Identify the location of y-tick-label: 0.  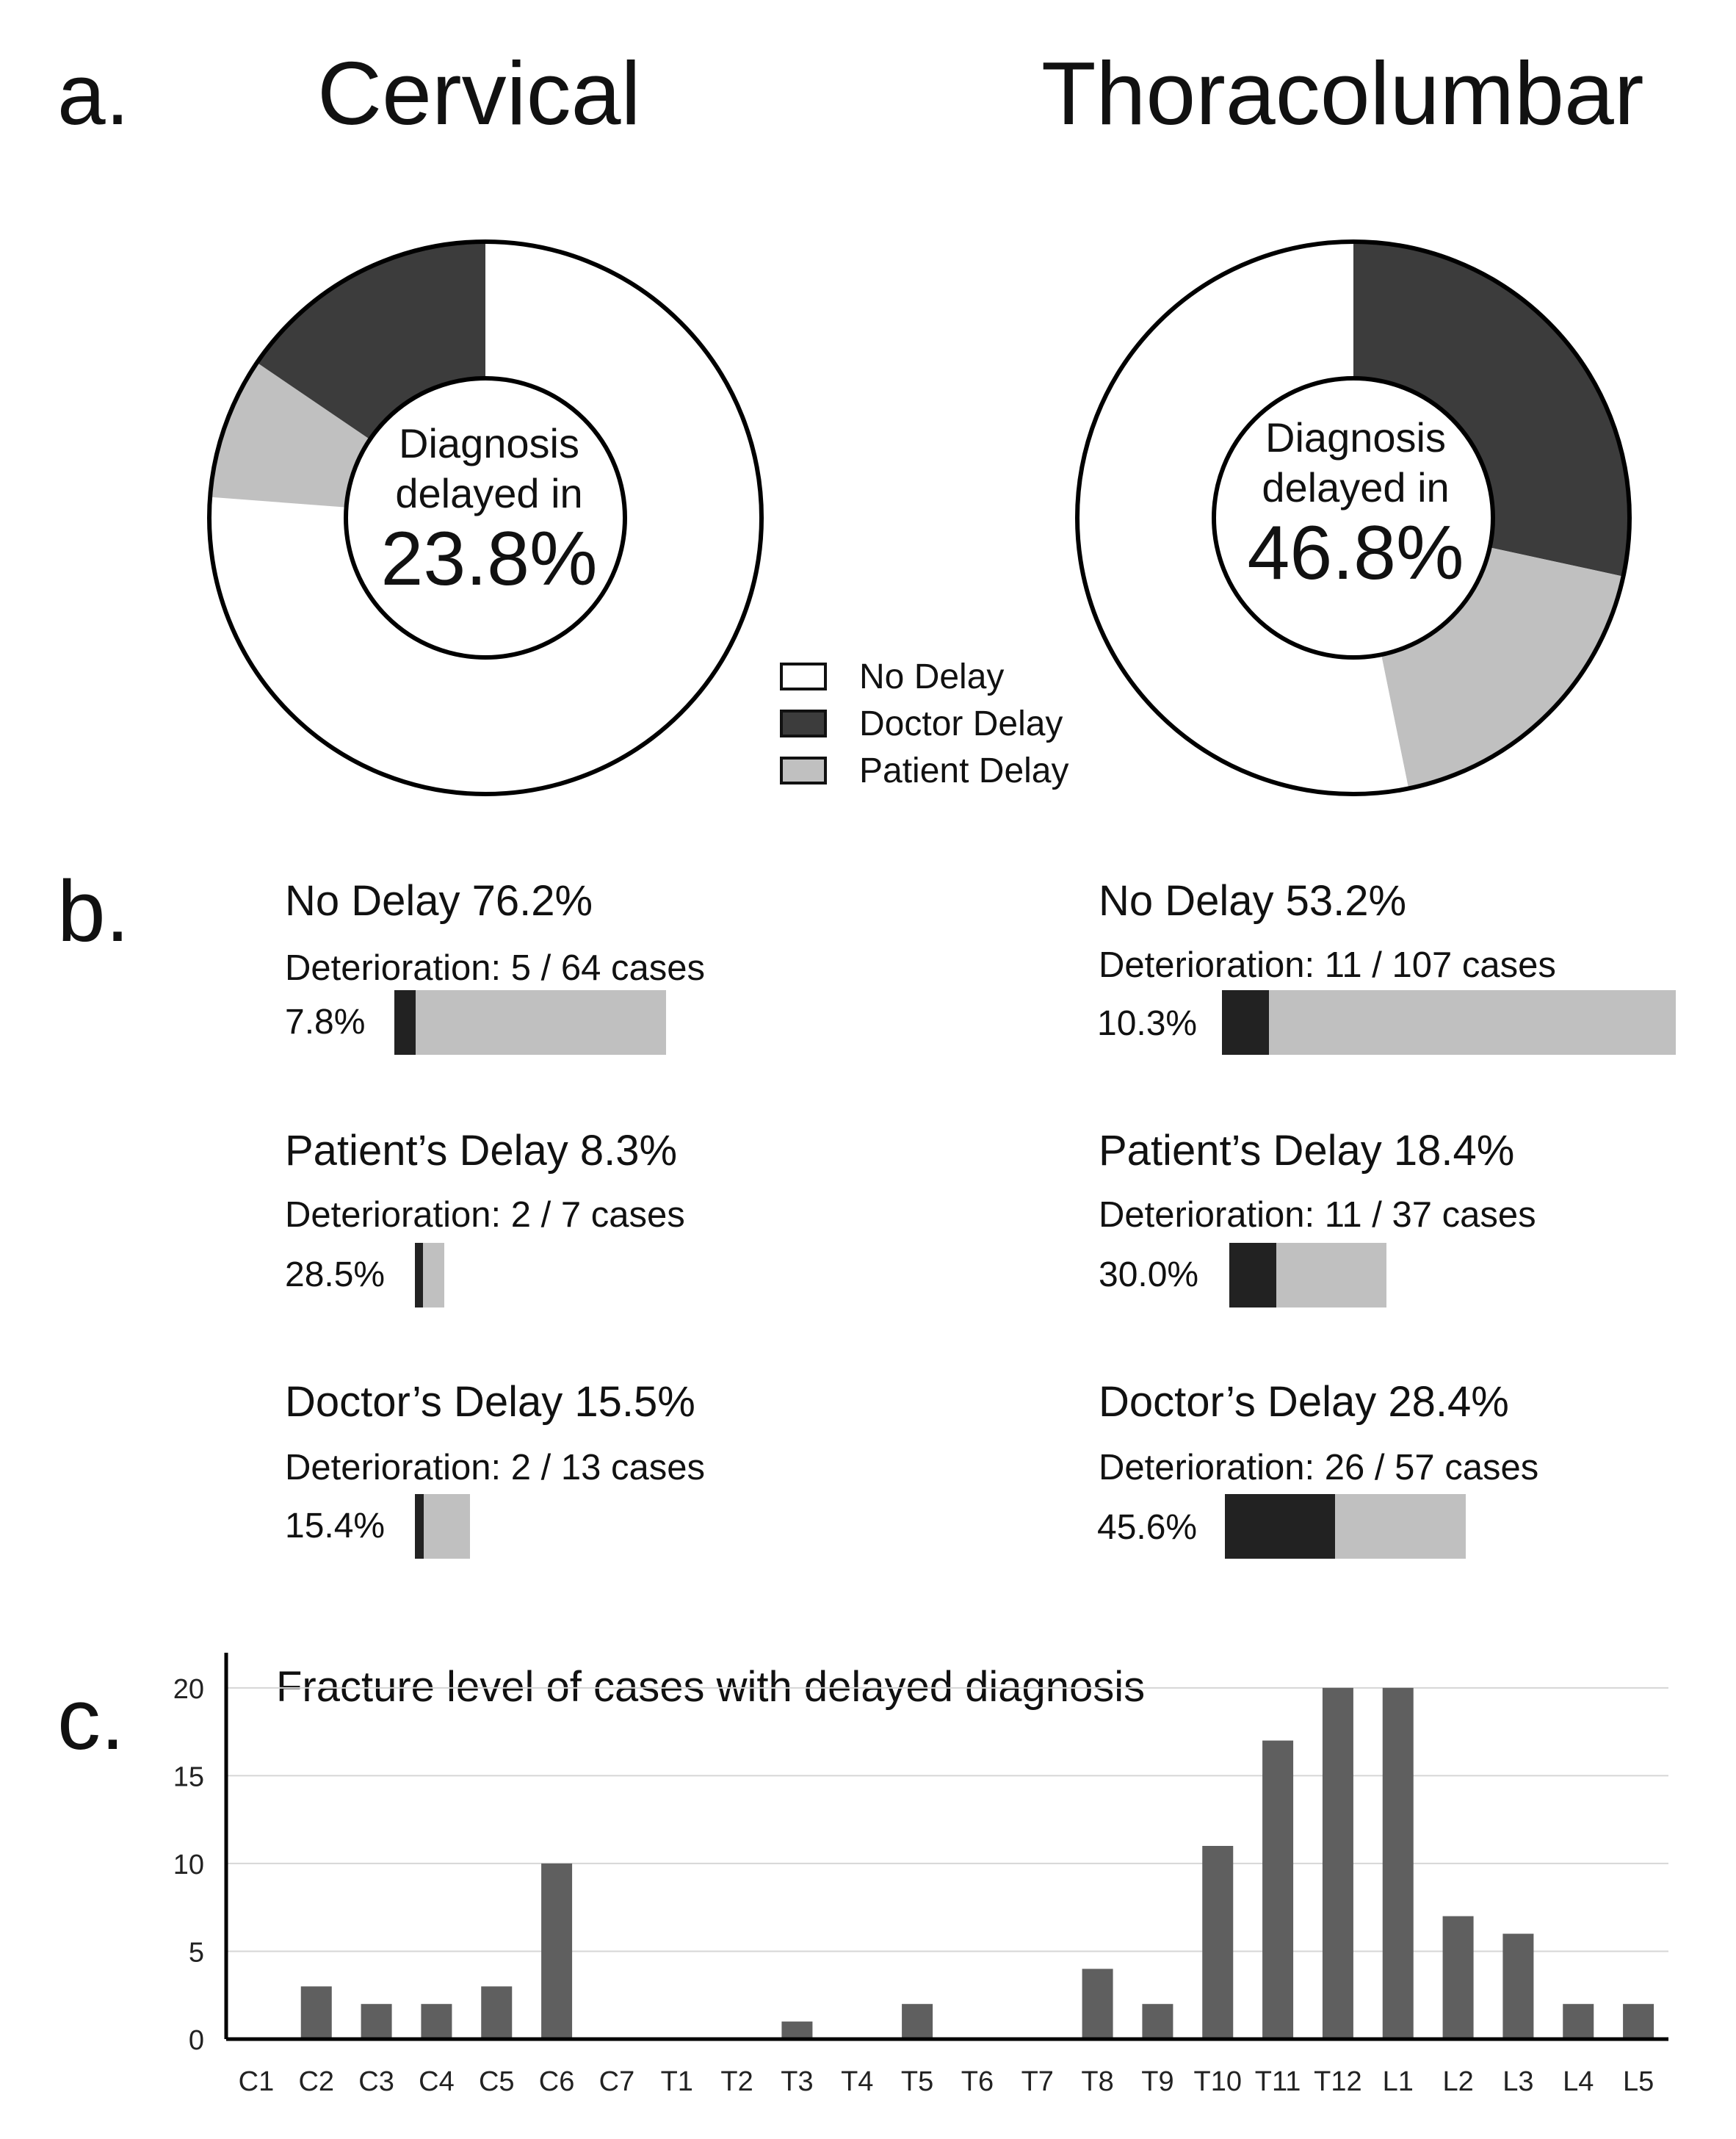
(196, 2041).